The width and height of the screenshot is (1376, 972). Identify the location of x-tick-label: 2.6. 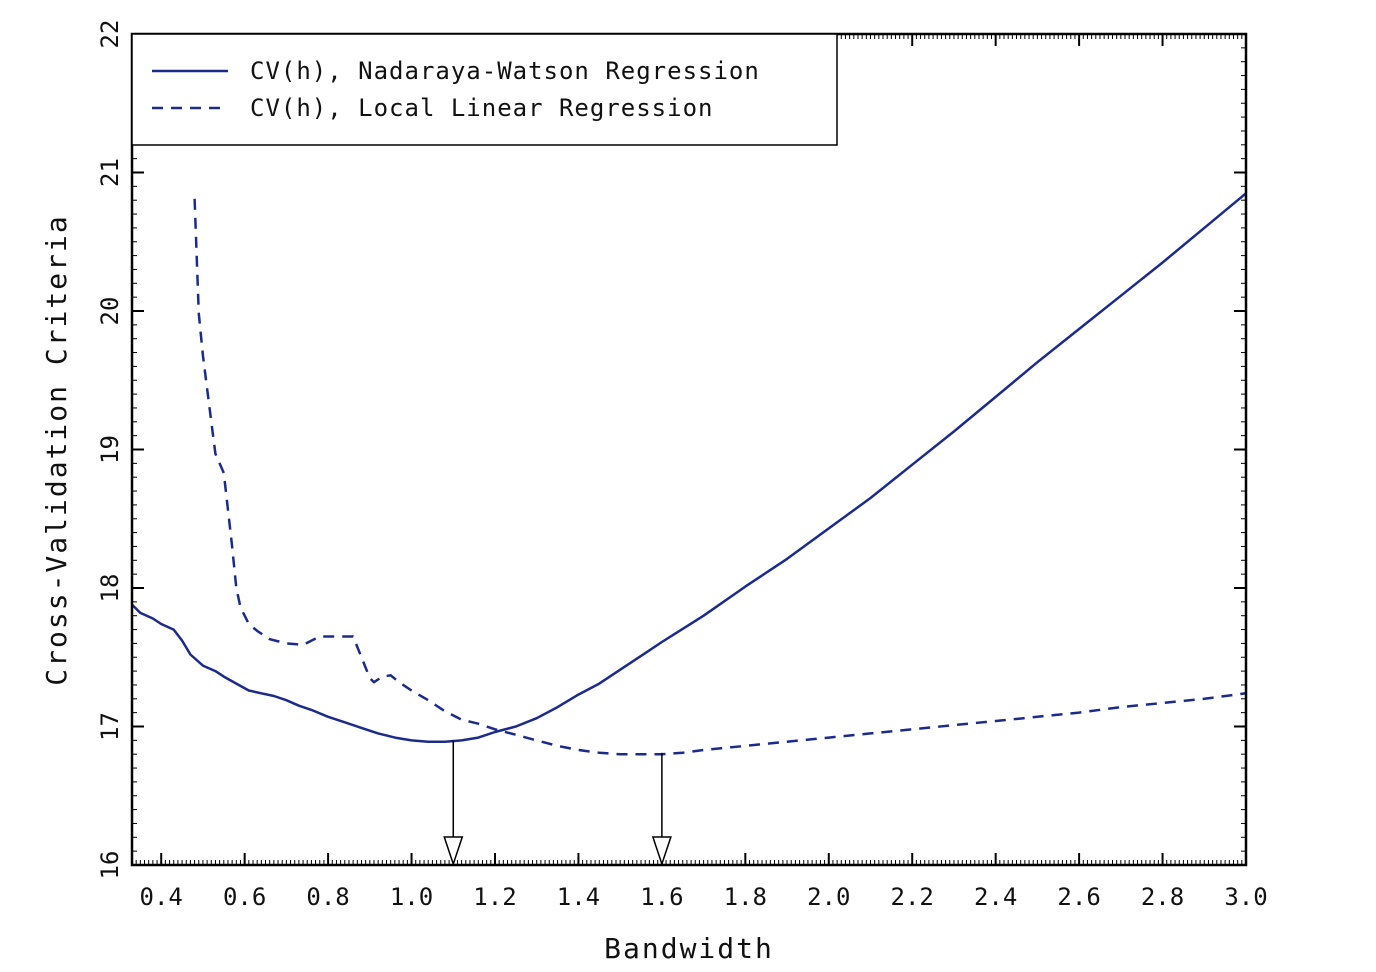
(1078, 897).